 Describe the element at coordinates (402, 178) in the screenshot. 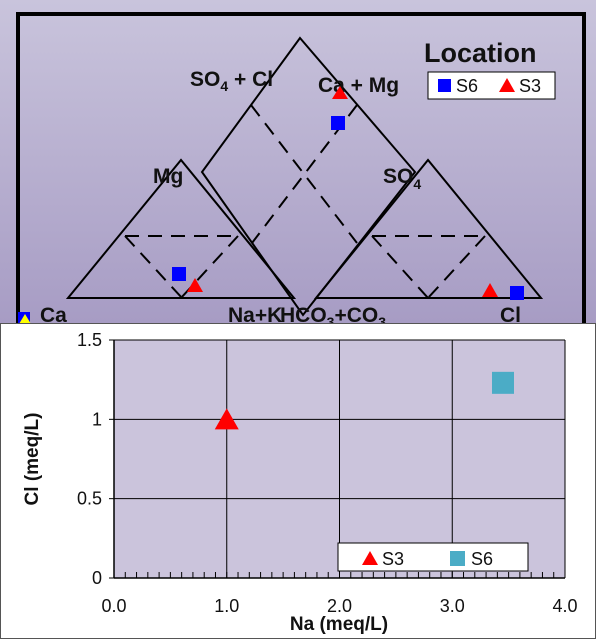

I see `label-so4: SO4` at that location.